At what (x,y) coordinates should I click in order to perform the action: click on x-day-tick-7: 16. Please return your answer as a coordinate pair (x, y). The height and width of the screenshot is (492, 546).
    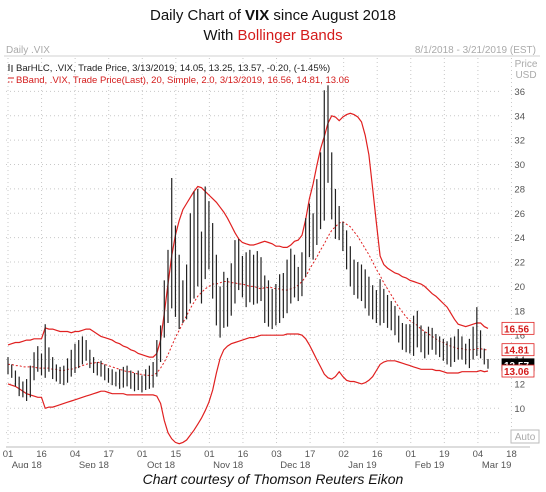
    Looking at the image, I should click on (243, 454).